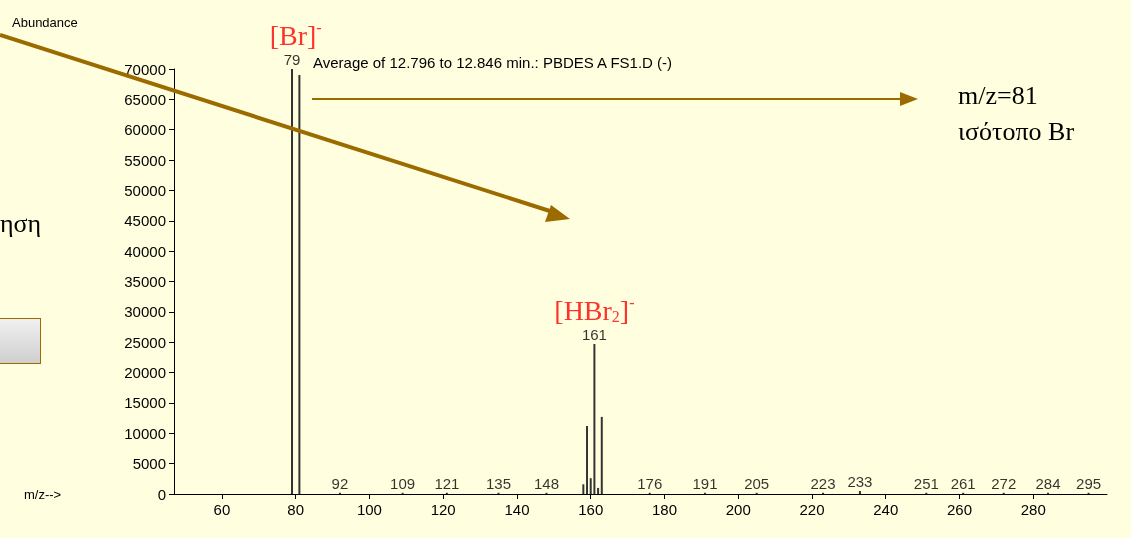  Describe the element at coordinates (145, 373) in the screenshot. I see `y-tick-label: 20000` at that location.